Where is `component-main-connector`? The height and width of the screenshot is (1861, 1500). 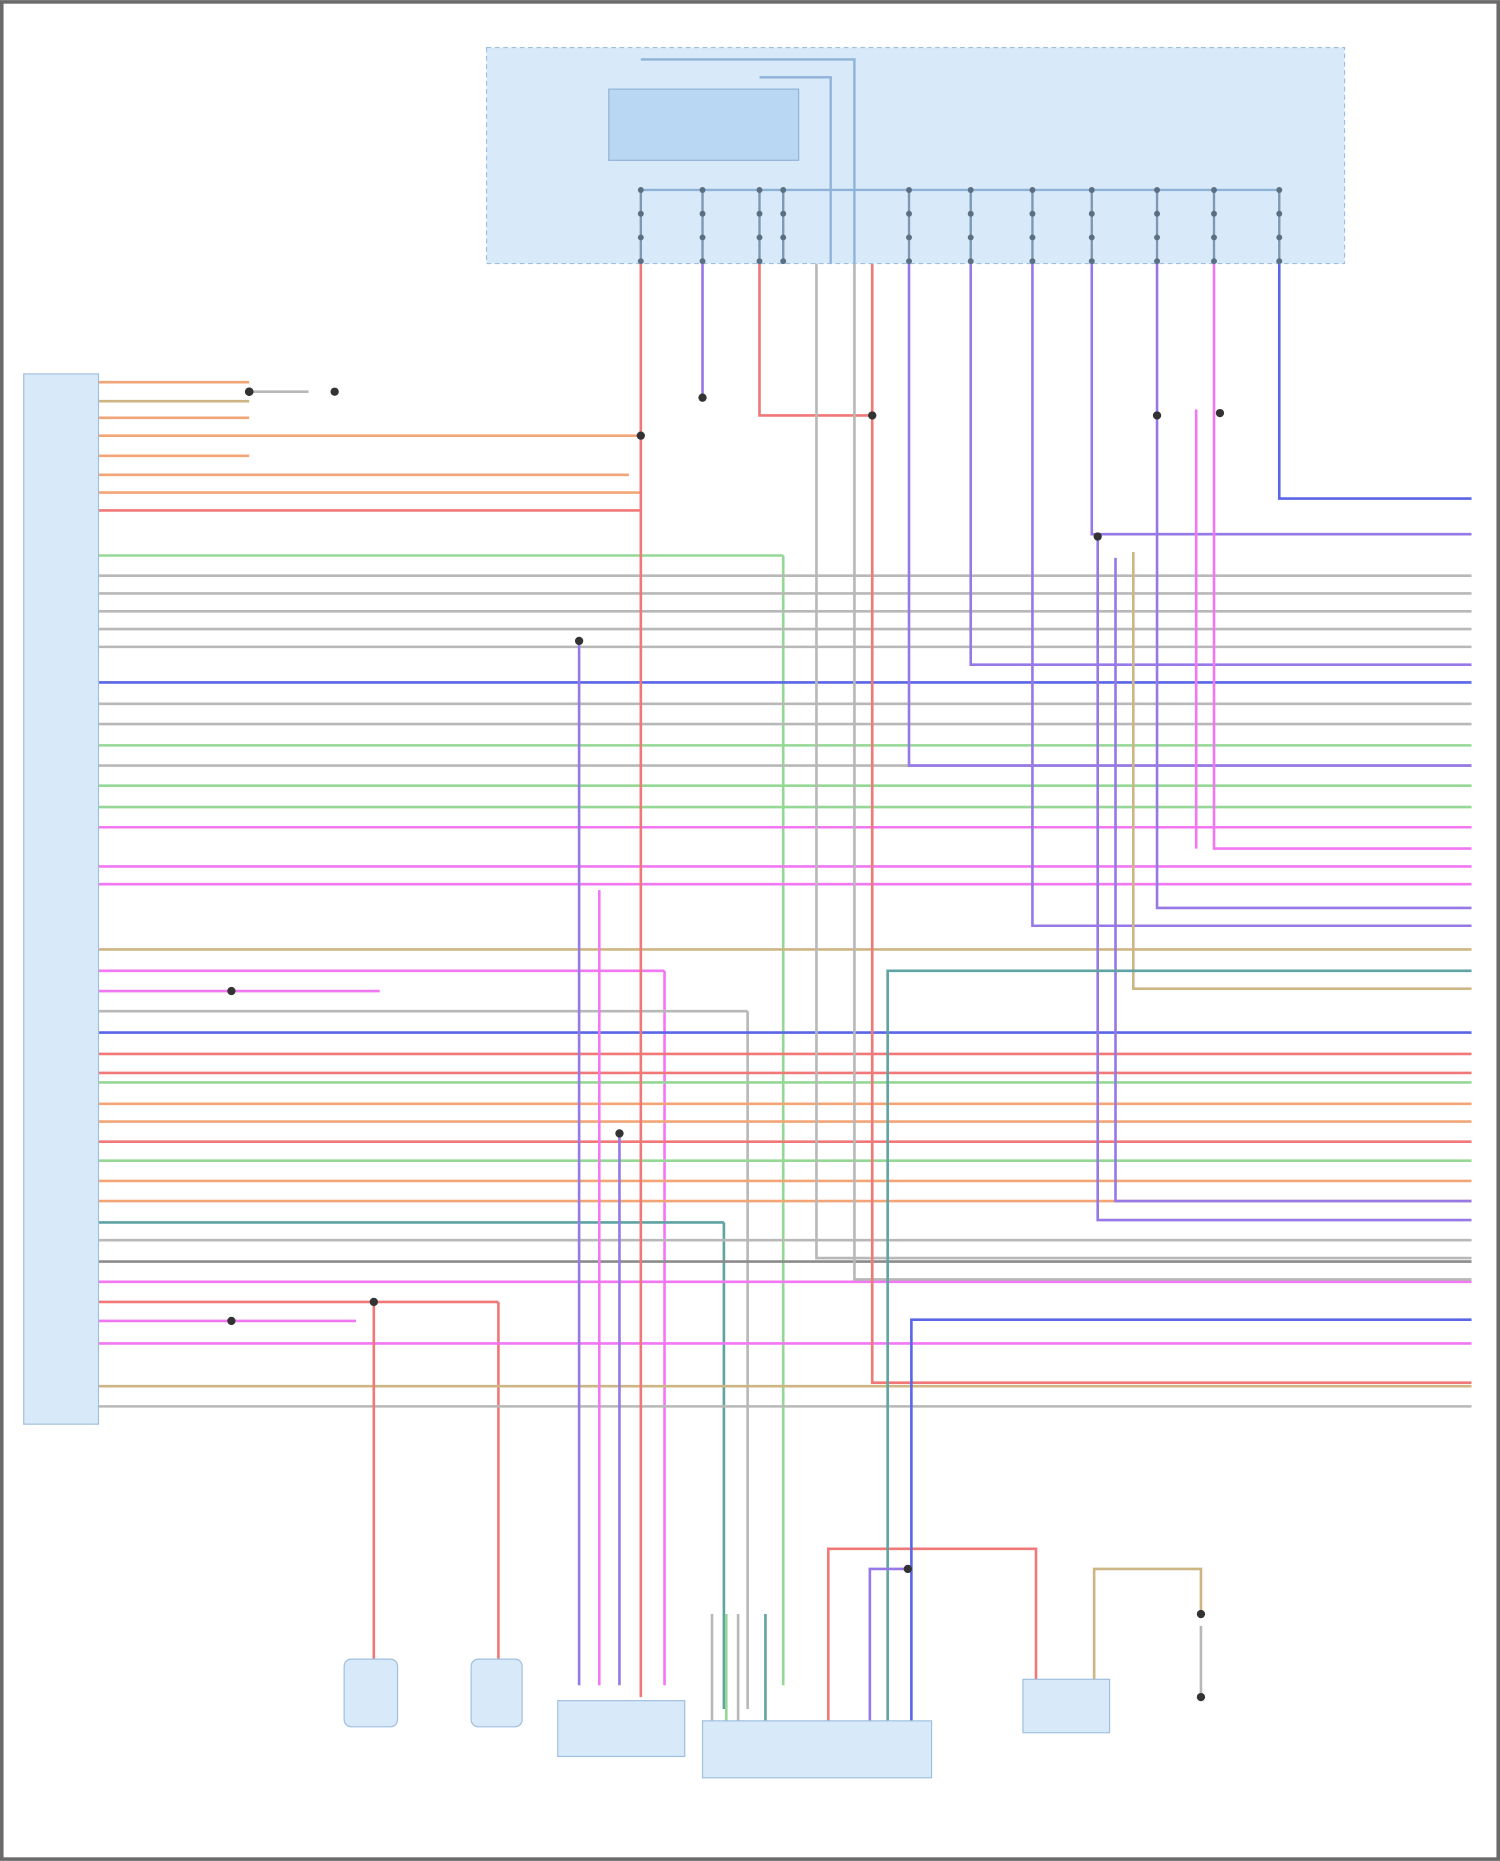 component-main-connector is located at coordinates (817, 1749).